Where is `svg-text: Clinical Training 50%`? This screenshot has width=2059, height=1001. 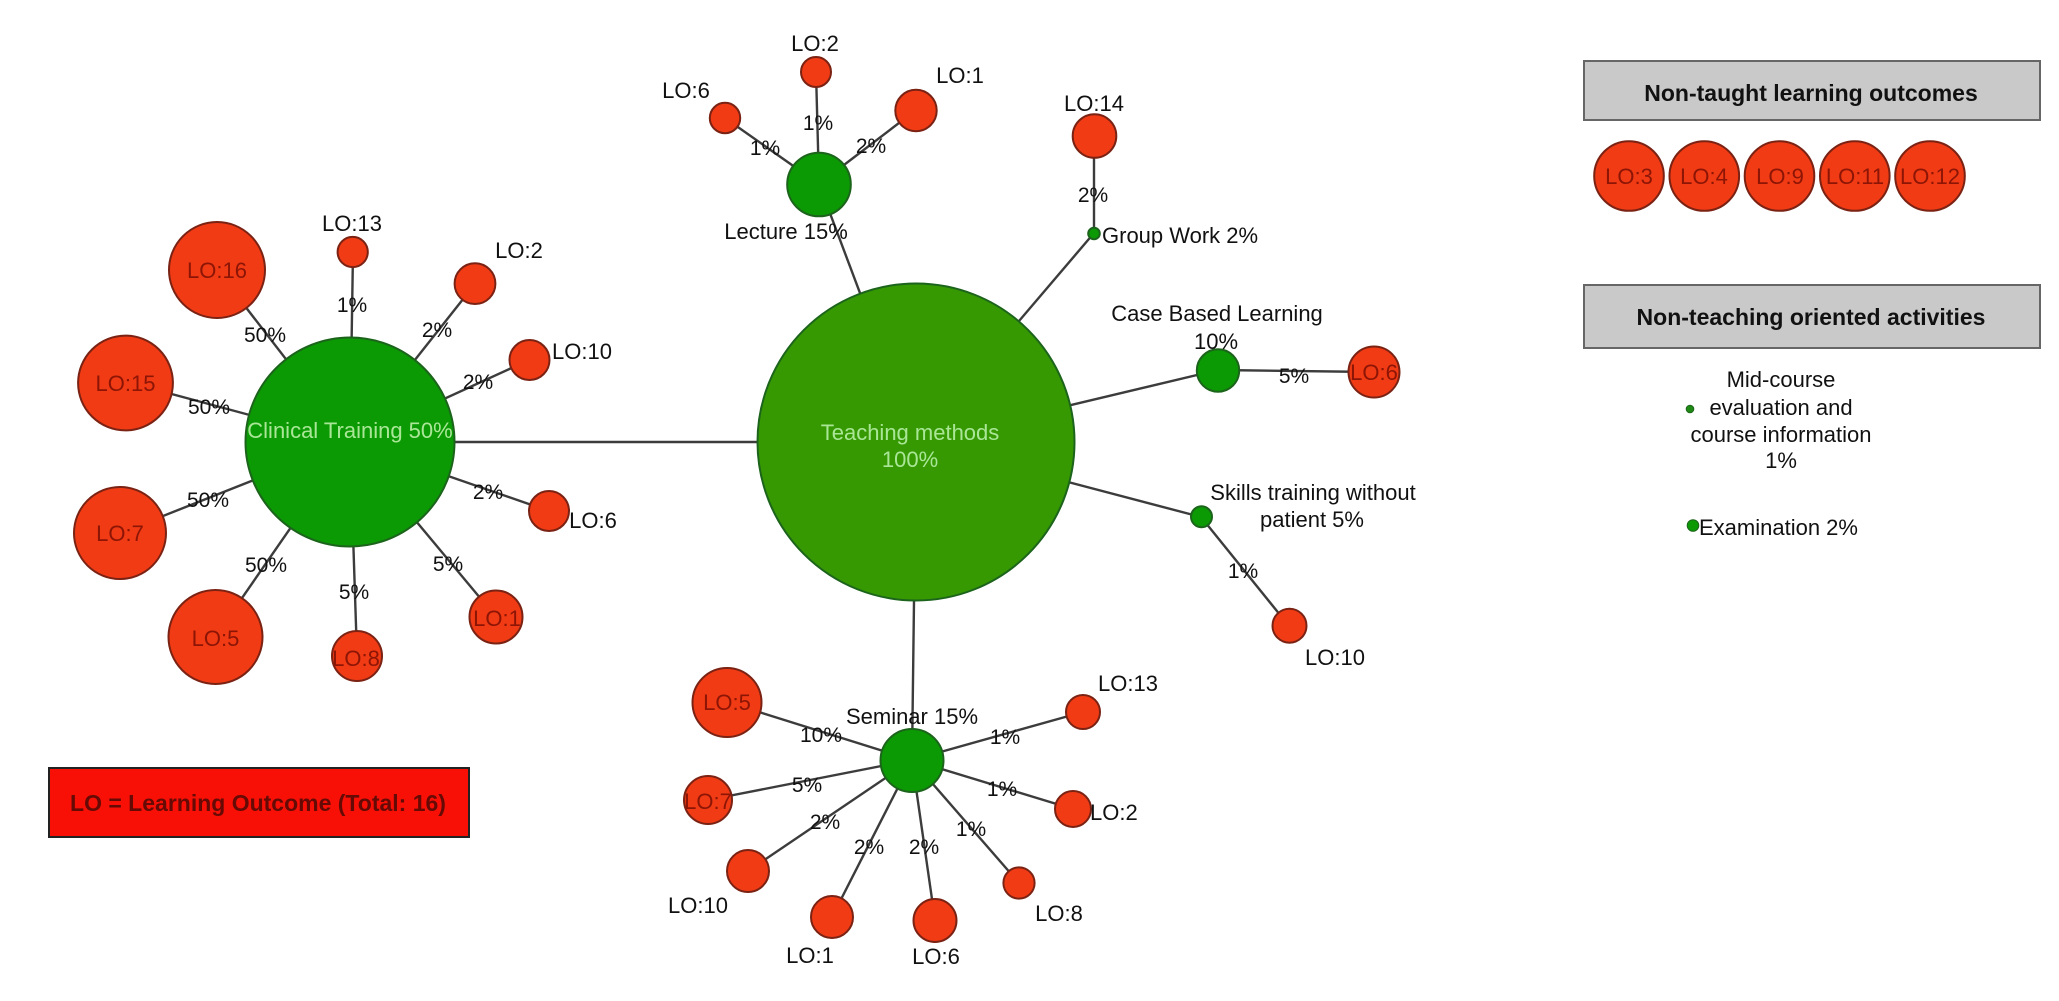 svg-text: Clinical Training 50% is located at coordinates (349, 430).